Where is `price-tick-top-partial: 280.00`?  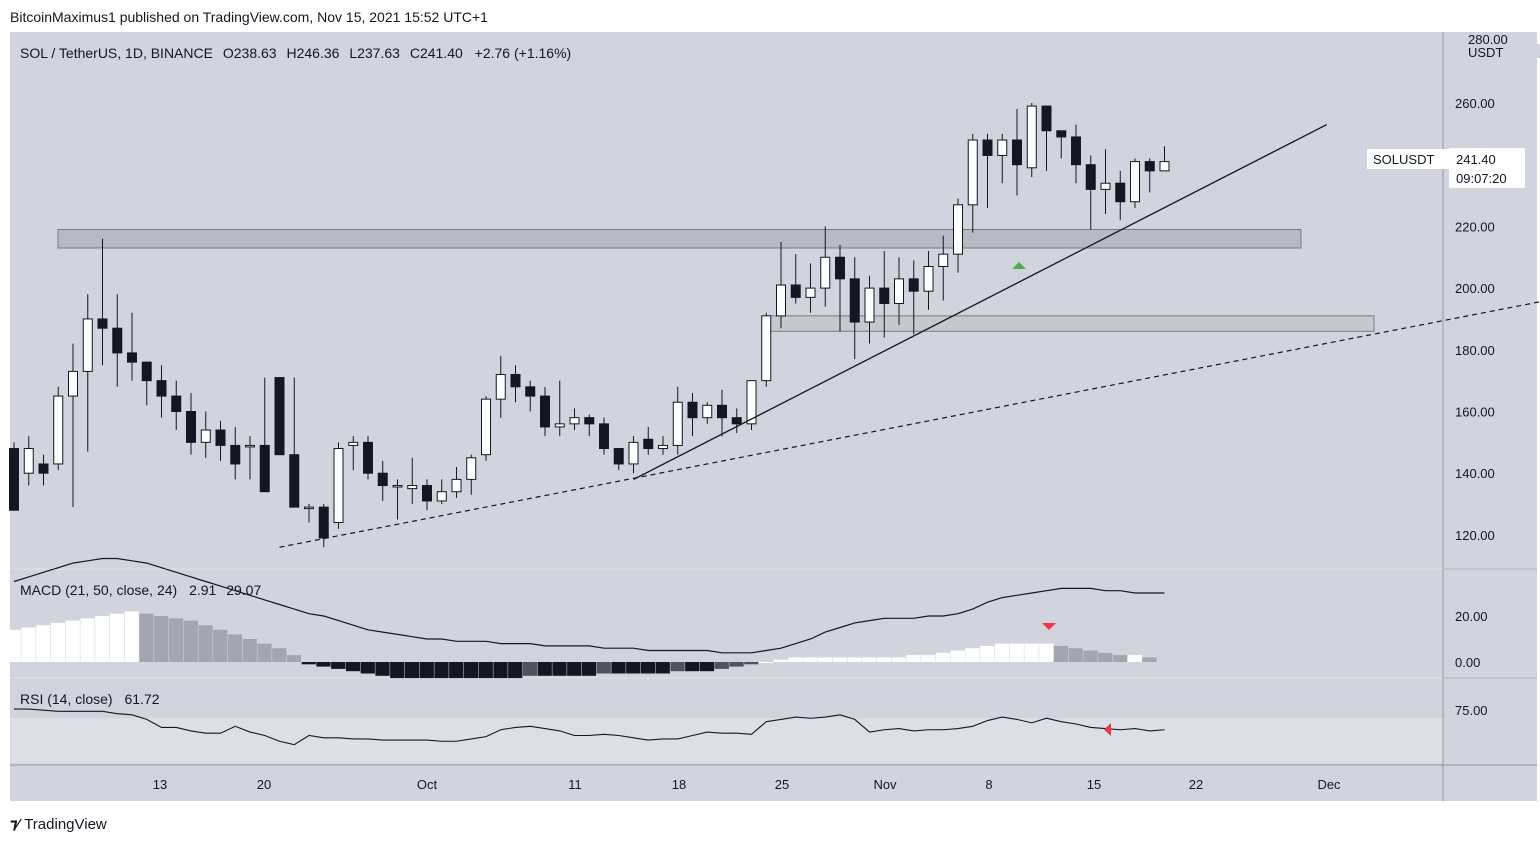
price-tick-top-partial: 280.00 is located at coordinates (1488, 39).